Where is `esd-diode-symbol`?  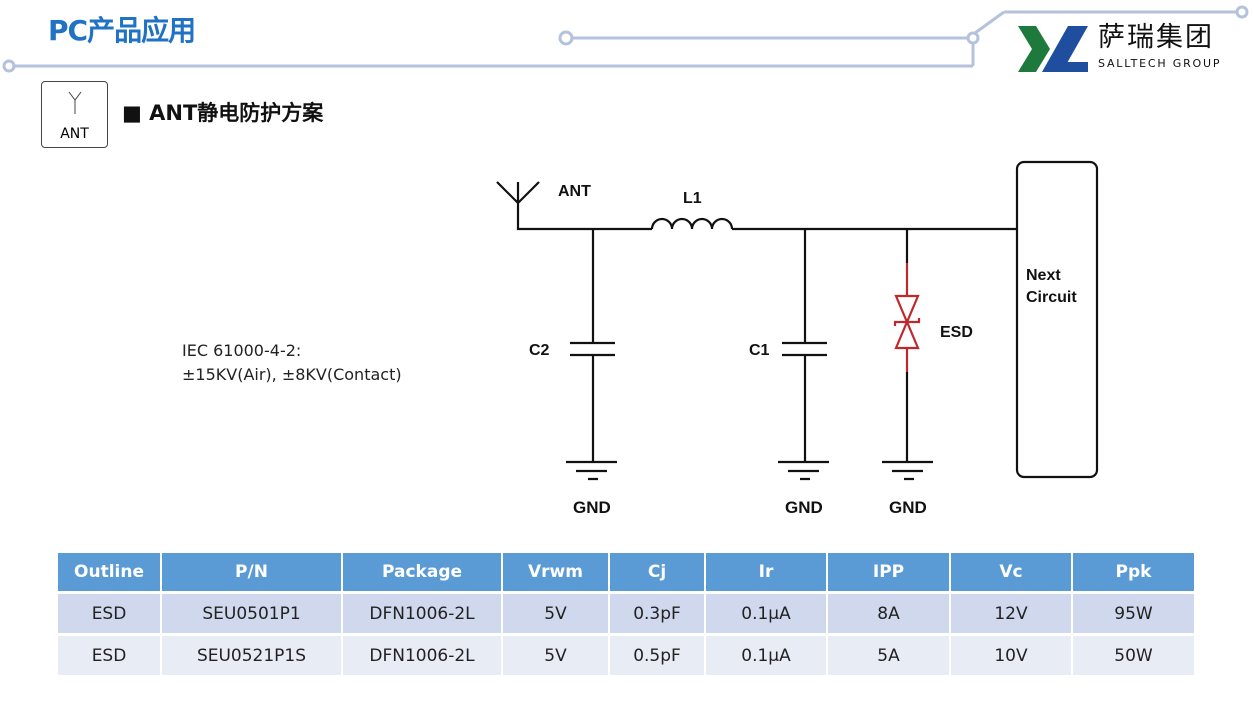
esd-diode-symbol is located at coordinates (907, 317).